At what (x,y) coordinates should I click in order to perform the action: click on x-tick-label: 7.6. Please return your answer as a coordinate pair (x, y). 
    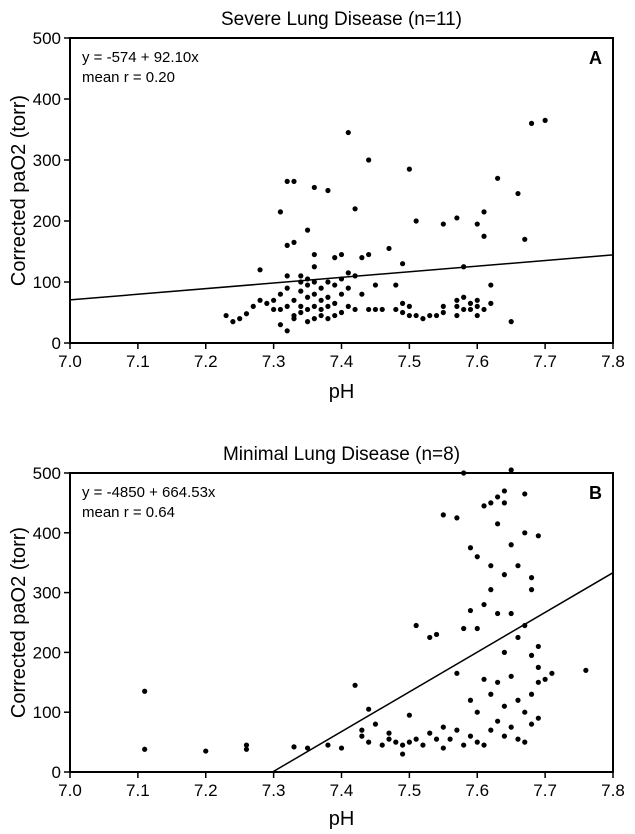
    Looking at the image, I should click on (477, 361).